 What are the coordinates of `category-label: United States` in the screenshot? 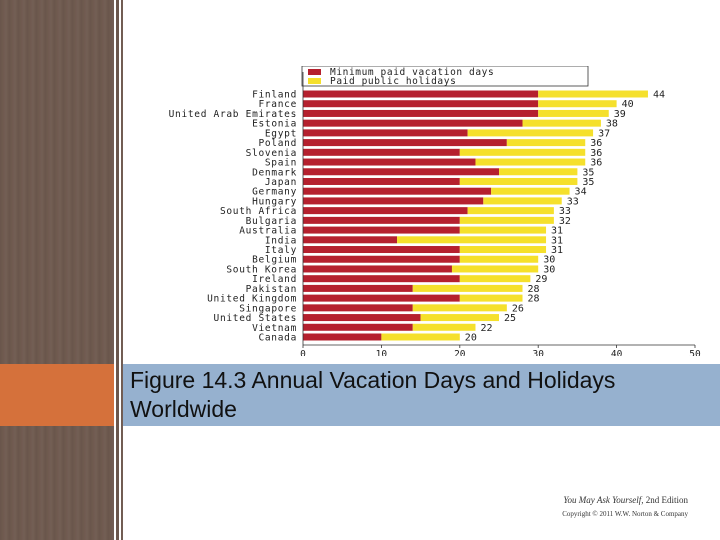 It's located at (255, 318).